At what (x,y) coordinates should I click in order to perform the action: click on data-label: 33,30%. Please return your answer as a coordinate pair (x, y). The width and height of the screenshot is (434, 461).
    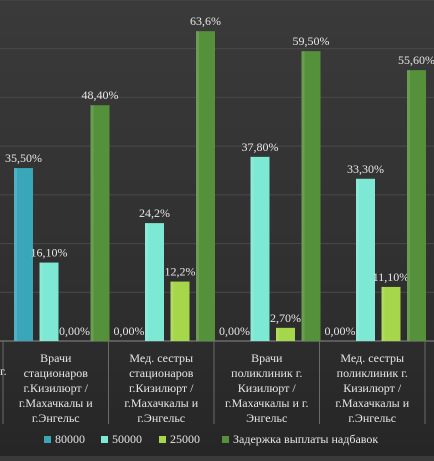
    Looking at the image, I should click on (365, 169).